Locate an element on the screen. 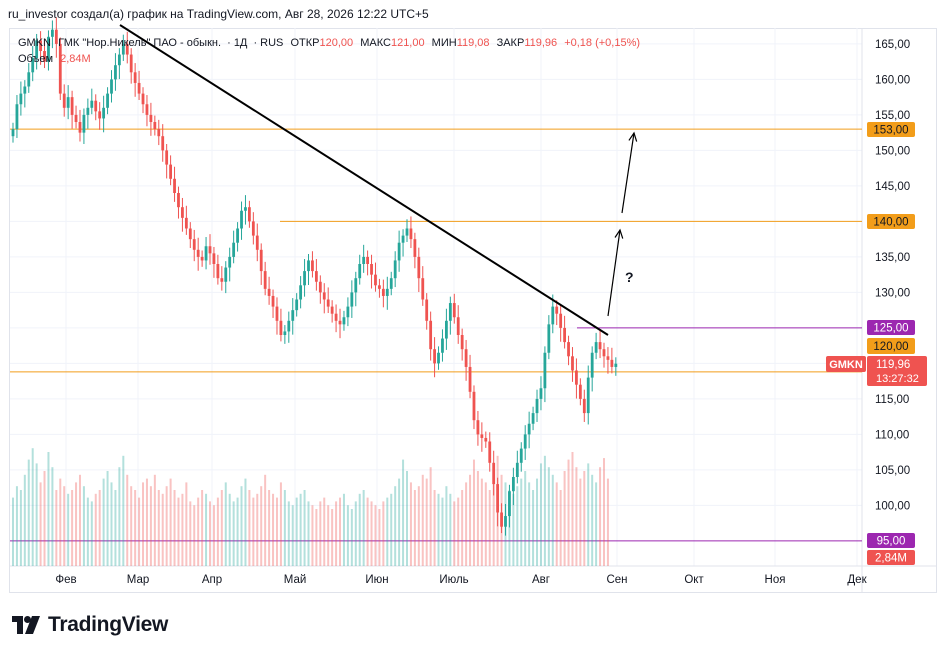  legend-interval: · 1Д is located at coordinates (237, 43).